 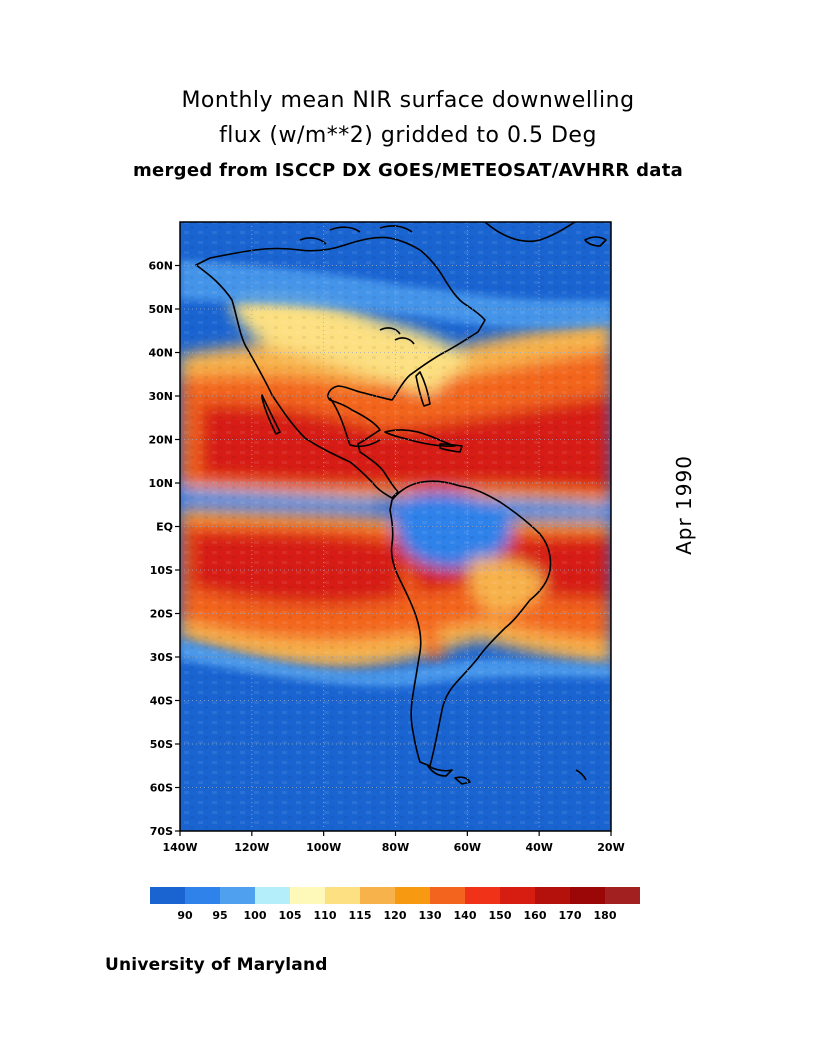 What do you see at coordinates (161, 657) in the screenshot?
I see `lat-tick-label: 30S` at bounding box center [161, 657].